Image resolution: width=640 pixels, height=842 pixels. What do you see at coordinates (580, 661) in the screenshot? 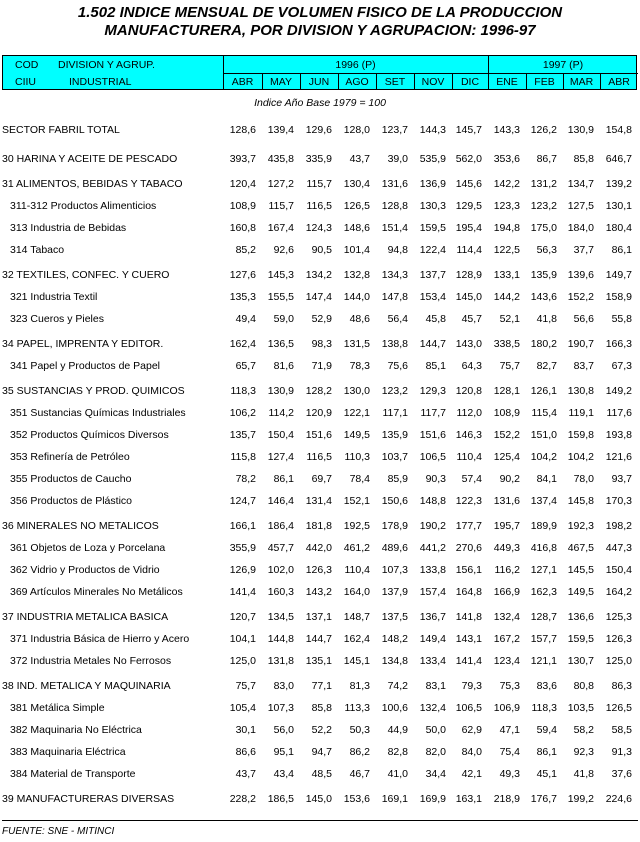
I see `value-cell: 130,7` at bounding box center [580, 661].